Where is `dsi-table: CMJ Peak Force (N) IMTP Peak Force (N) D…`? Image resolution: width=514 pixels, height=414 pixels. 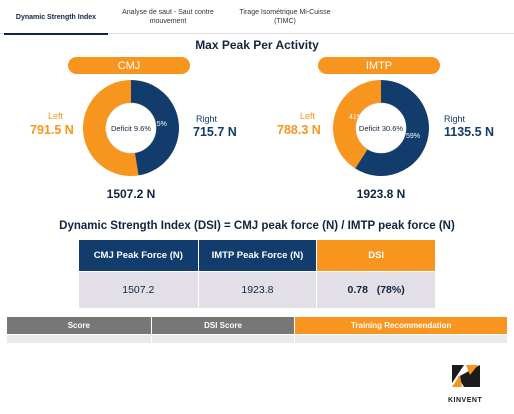 dsi-table: CMJ Peak Force (N) IMTP Peak Force (N) D… is located at coordinates (257, 274).